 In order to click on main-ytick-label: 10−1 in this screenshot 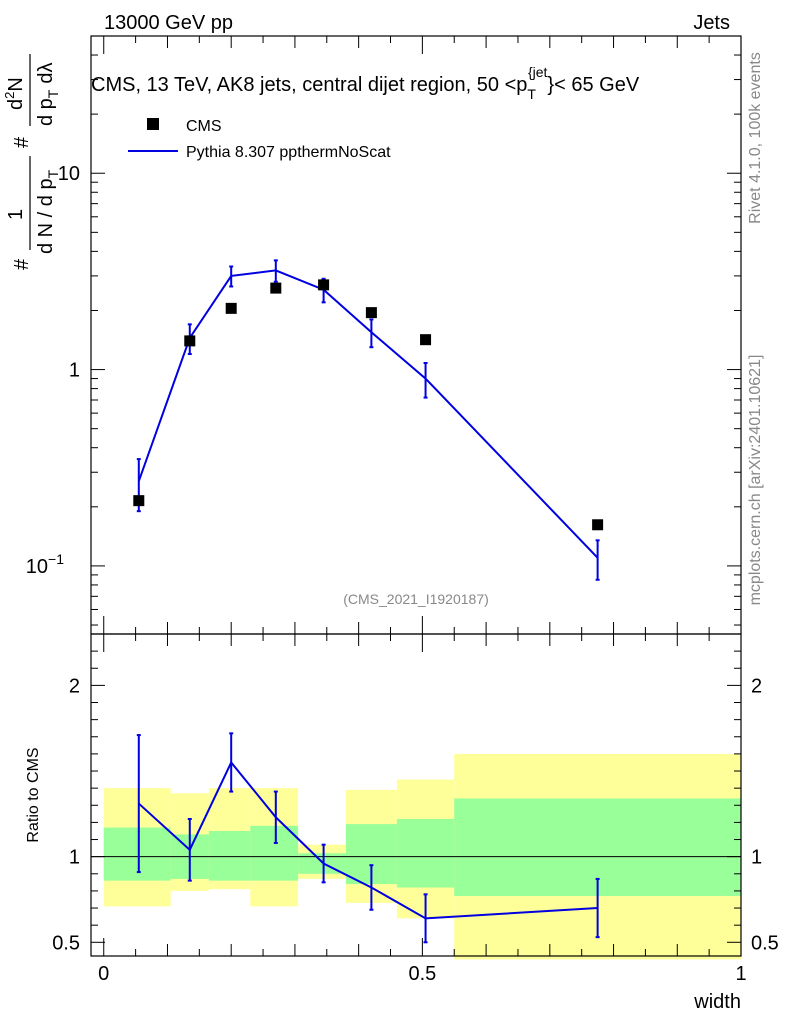, I will do `click(45, 564)`.